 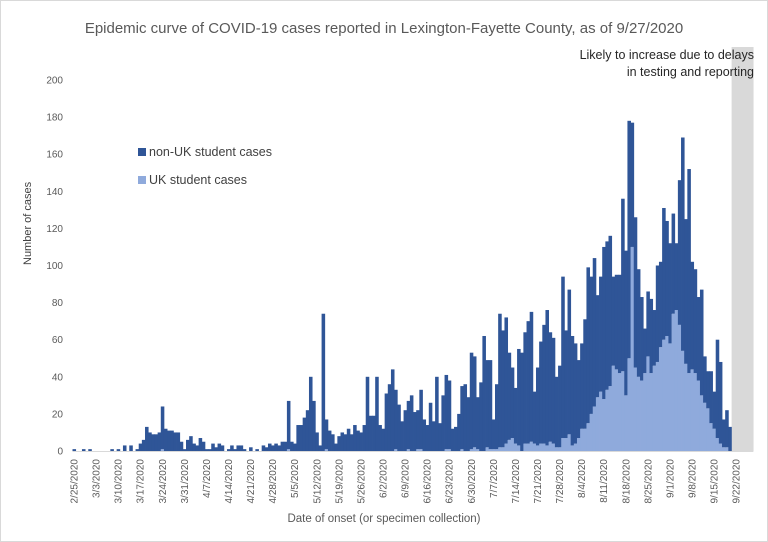 What do you see at coordinates (54, 81) in the screenshot?
I see `y-tick-label: 200` at bounding box center [54, 81].